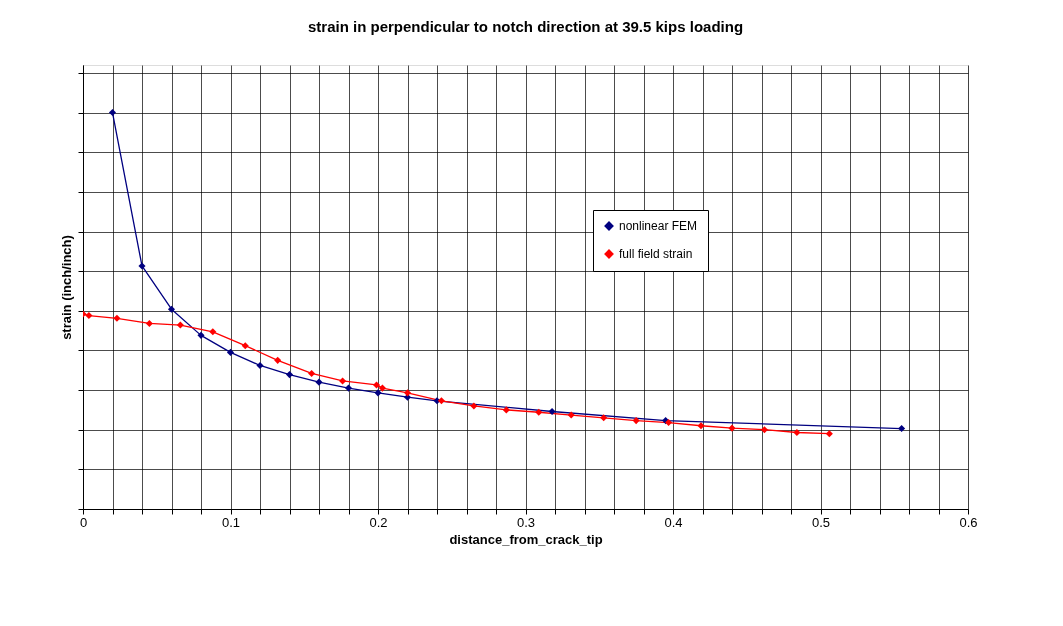 The width and height of the screenshot is (1063, 626). What do you see at coordinates (658, 226) in the screenshot?
I see `legend-label: nonlinear FEM` at bounding box center [658, 226].